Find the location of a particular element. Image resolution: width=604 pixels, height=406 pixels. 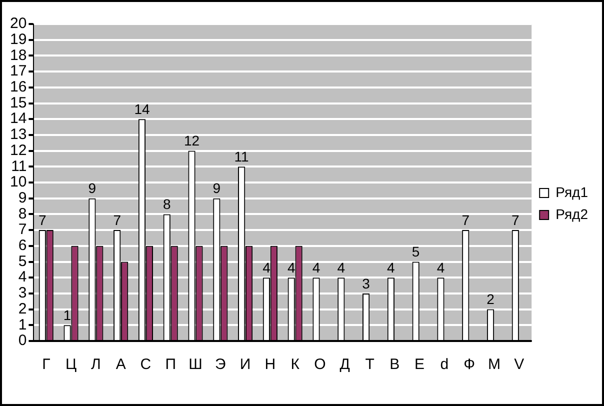

data-label: 11 is located at coordinates (242, 156).